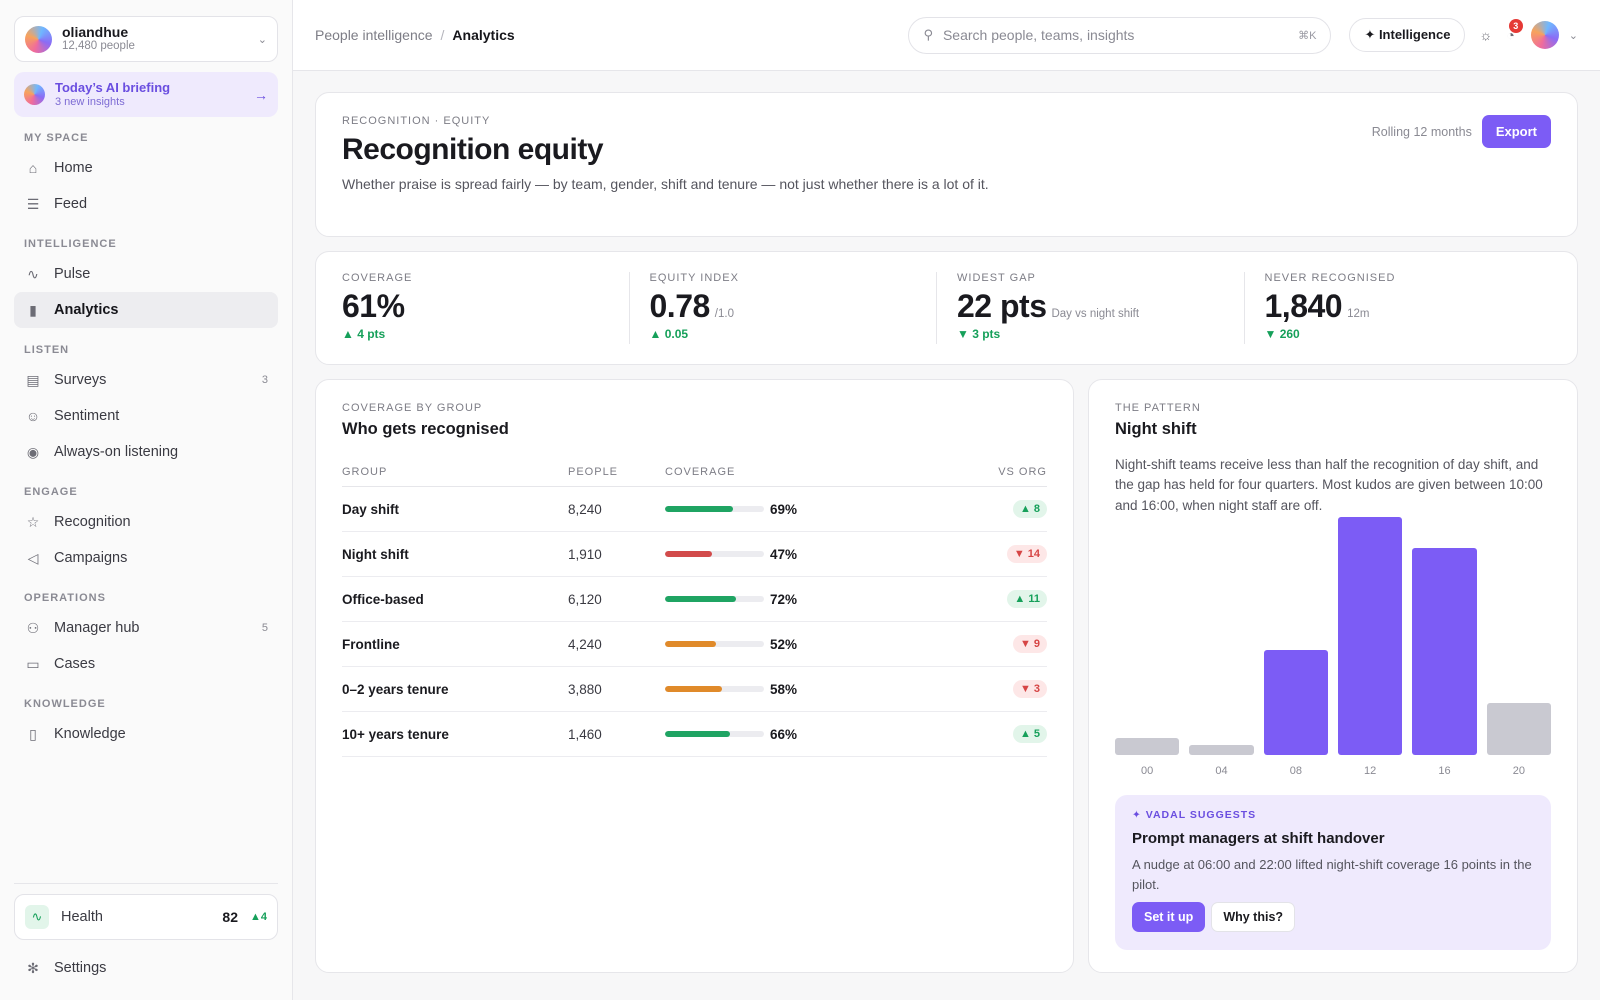 The height and width of the screenshot is (1000, 1600). What do you see at coordinates (1029, 734) in the screenshot?
I see `vs-org-badge: ▲ 5` at bounding box center [1029, 734].